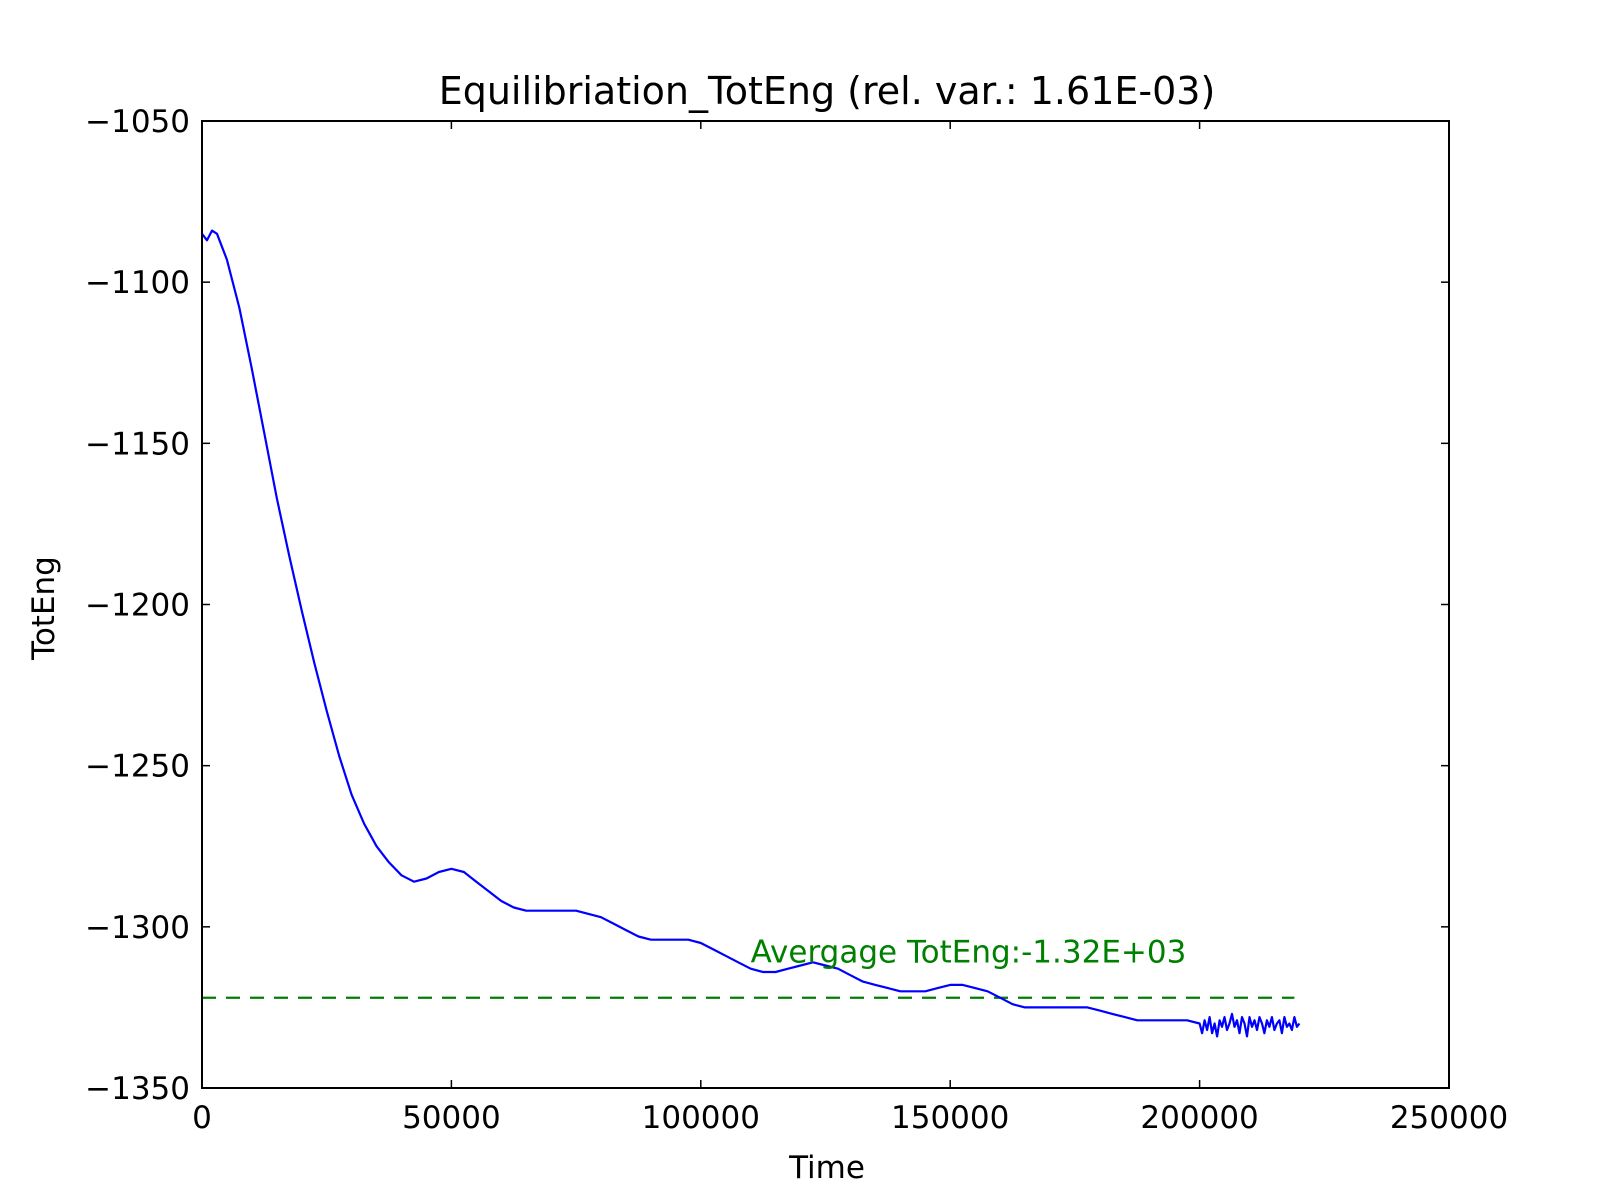 Image resolution: width=1600 pixels, height=1200 pixels. What do you see at coordinates (137, 1089) in the screenshot?
I see `y-tick-label-6: −1350` at bounding box center [137, 1089].